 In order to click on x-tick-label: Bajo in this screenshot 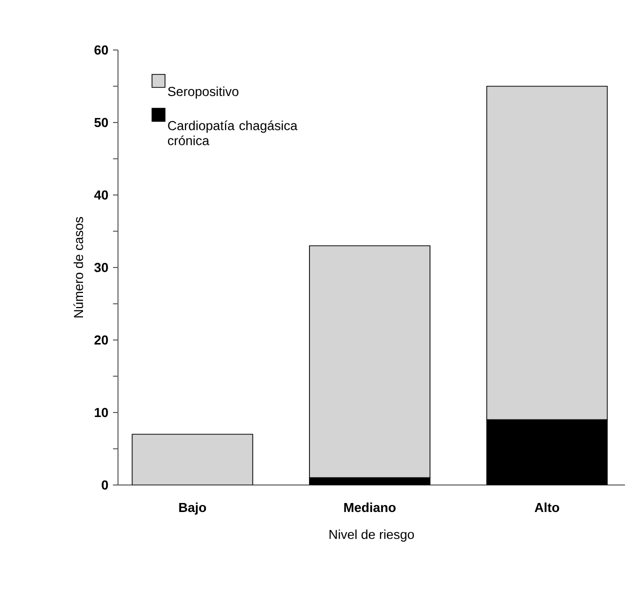, I will do `click(192, 508)`.